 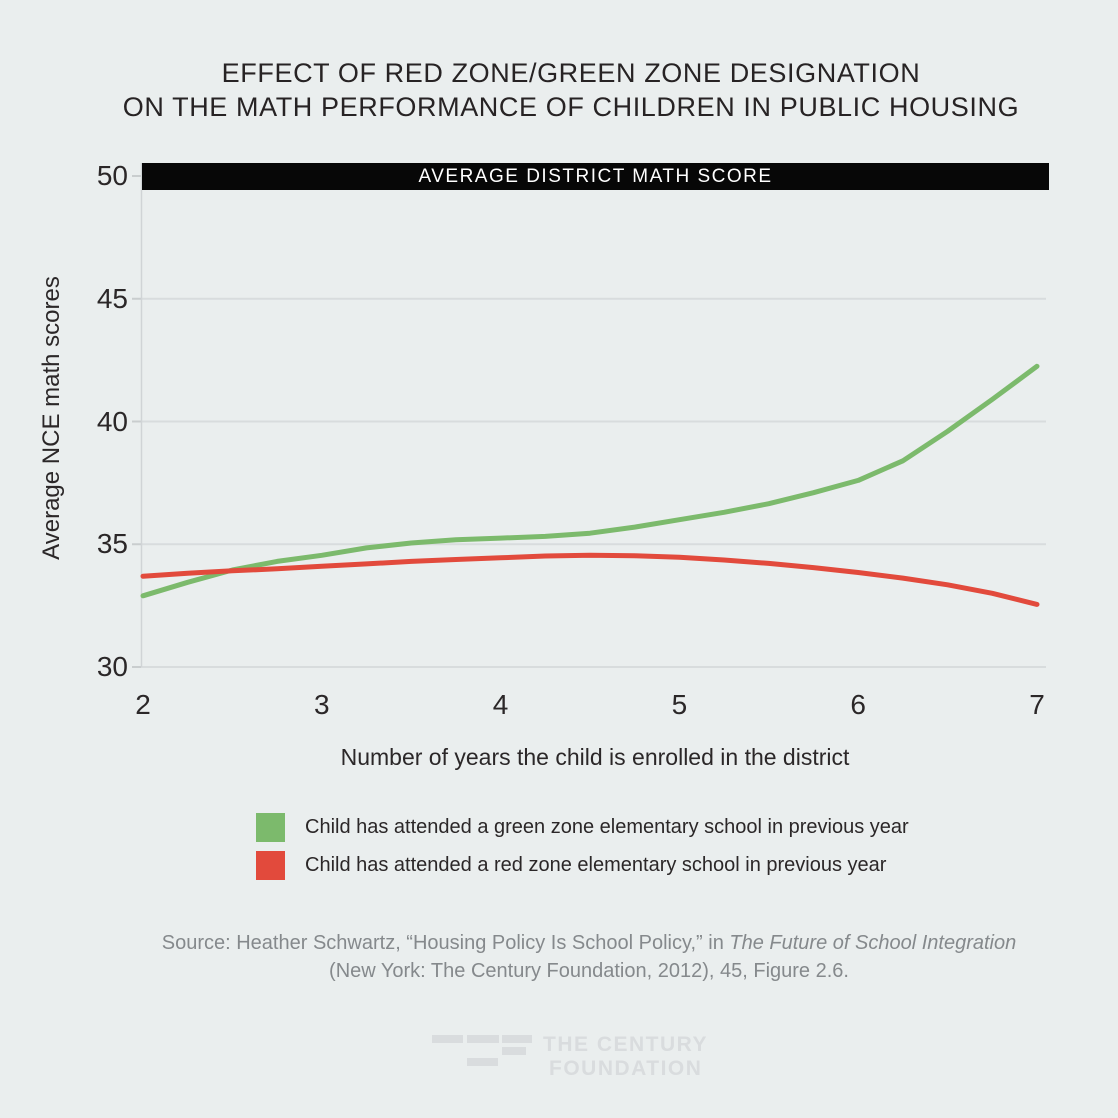 I want to click on x-tick-label: 7, so click(x=1037, y=704).